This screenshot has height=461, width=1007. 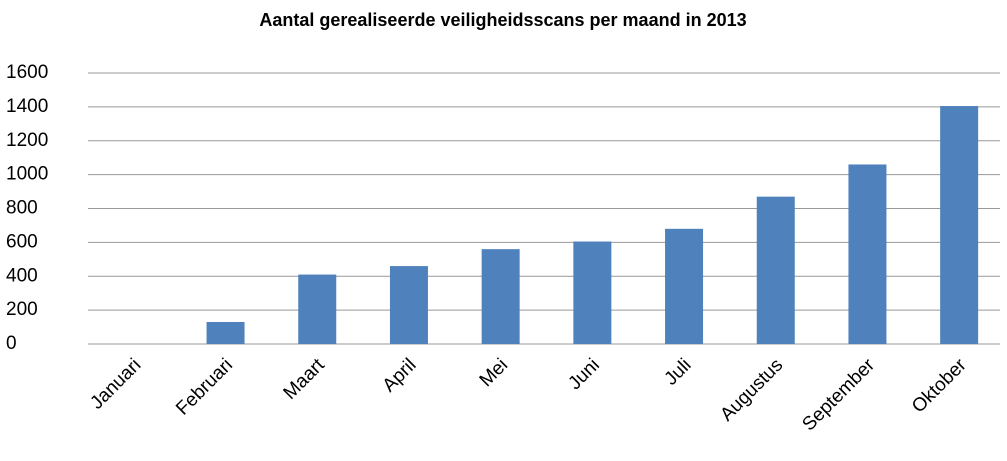 I want to click on y-tick-label: 1200, so click(x=27, y=140).